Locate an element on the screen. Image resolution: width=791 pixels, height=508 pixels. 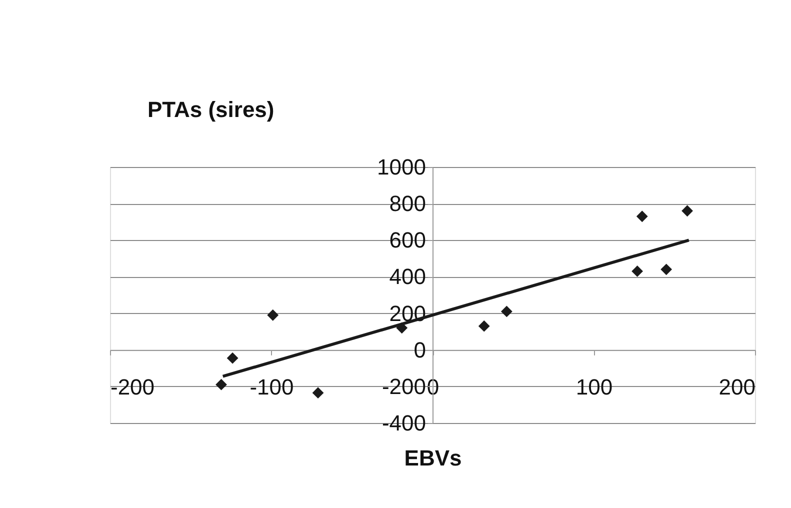
x-tick-label: 100 is located at coordinates (594, 387).